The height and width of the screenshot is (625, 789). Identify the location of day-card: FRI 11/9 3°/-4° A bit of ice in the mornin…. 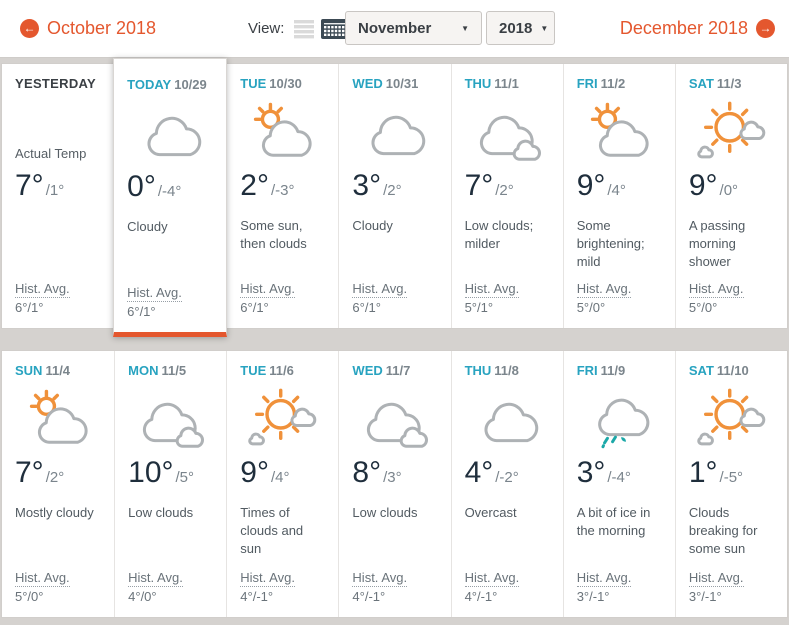
(618, 484).